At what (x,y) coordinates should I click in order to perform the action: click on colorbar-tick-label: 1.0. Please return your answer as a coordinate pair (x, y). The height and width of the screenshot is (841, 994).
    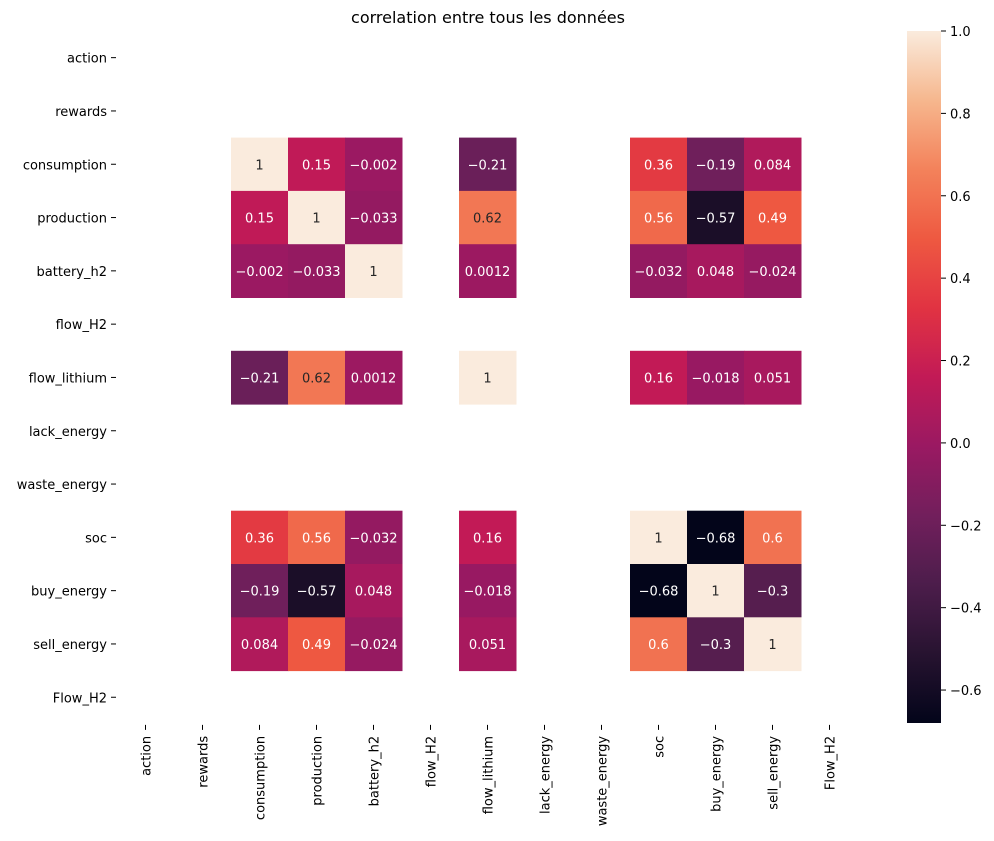
    Looking at the image, I should click on (960, 32).